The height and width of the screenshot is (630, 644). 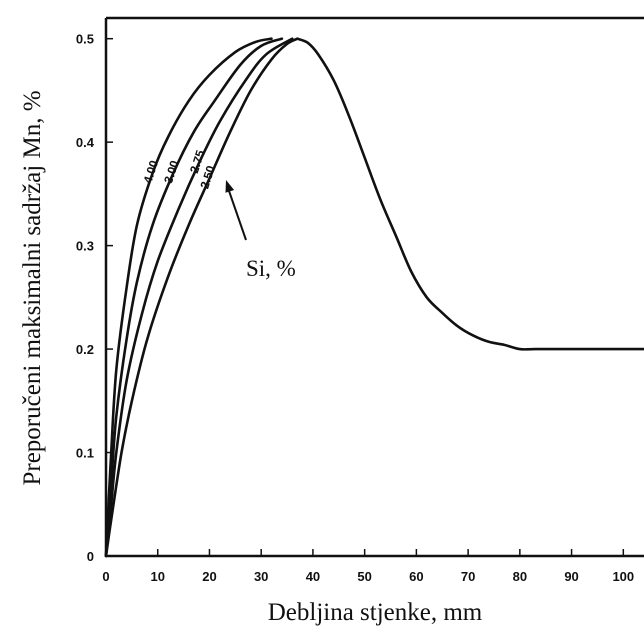 I want to click on x-tick-label: 10, so click(x=157, y=576).